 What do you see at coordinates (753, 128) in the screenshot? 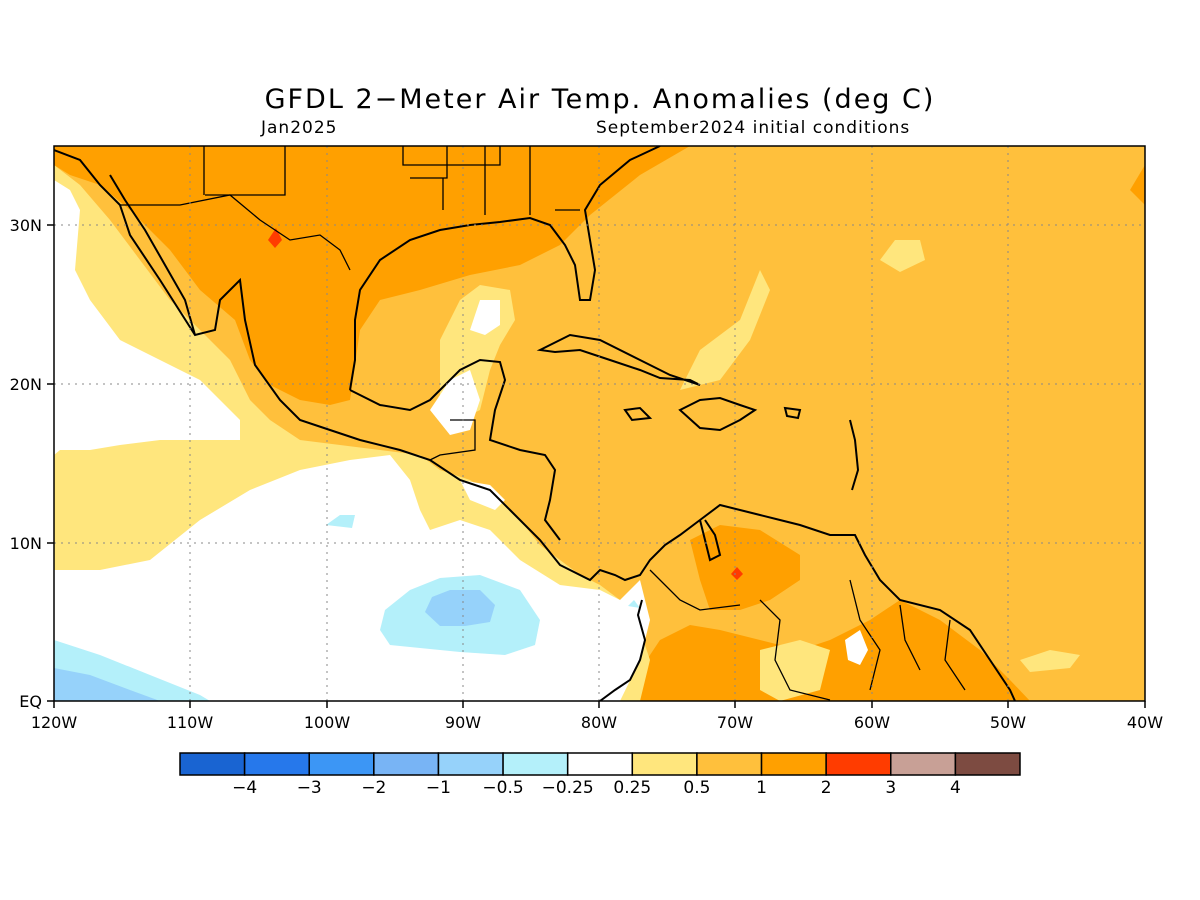
I see `initial-conditions-label: September2024 initial conditions` at bounding box center [753, 128].